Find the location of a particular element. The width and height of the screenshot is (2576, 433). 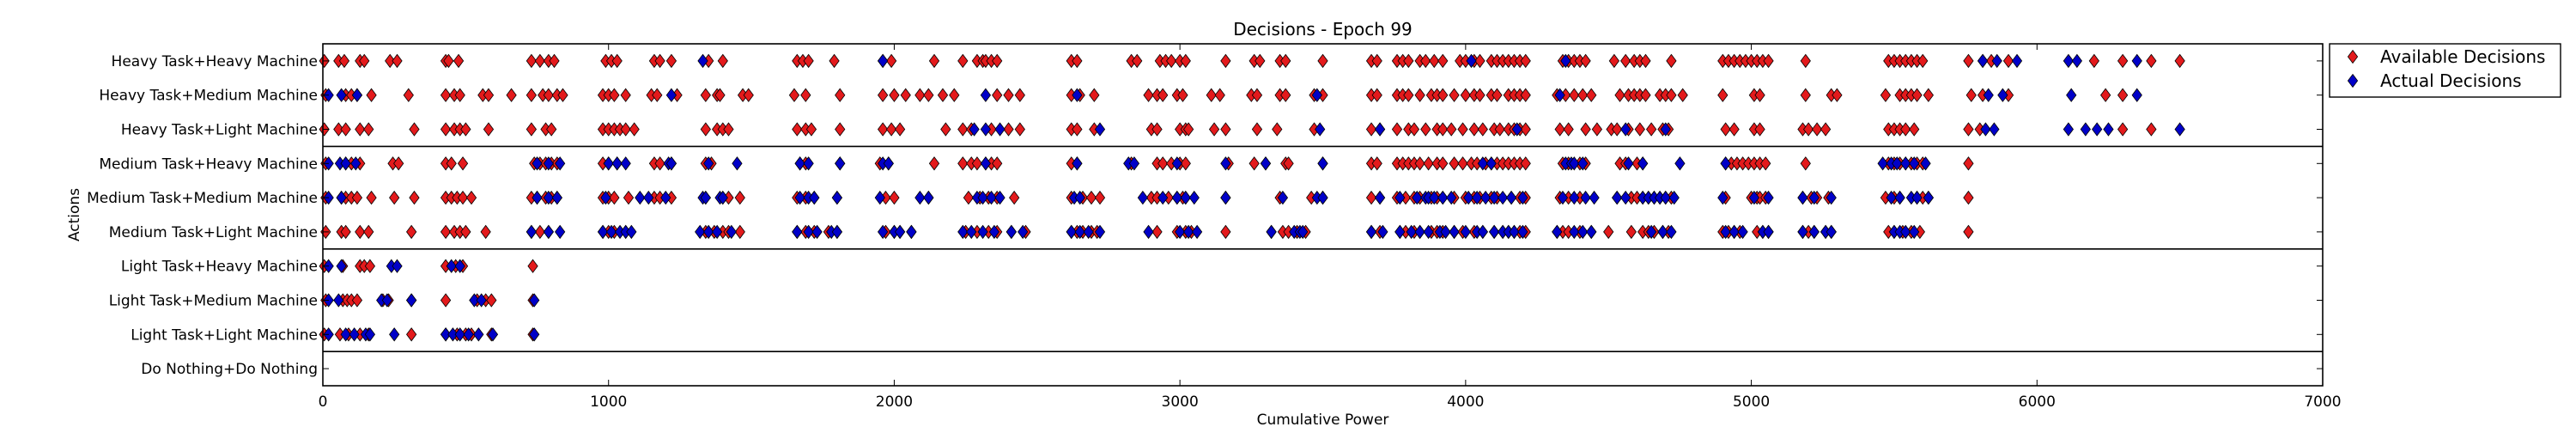

y-axis-title: Actions is located at coordinates (74, 214).